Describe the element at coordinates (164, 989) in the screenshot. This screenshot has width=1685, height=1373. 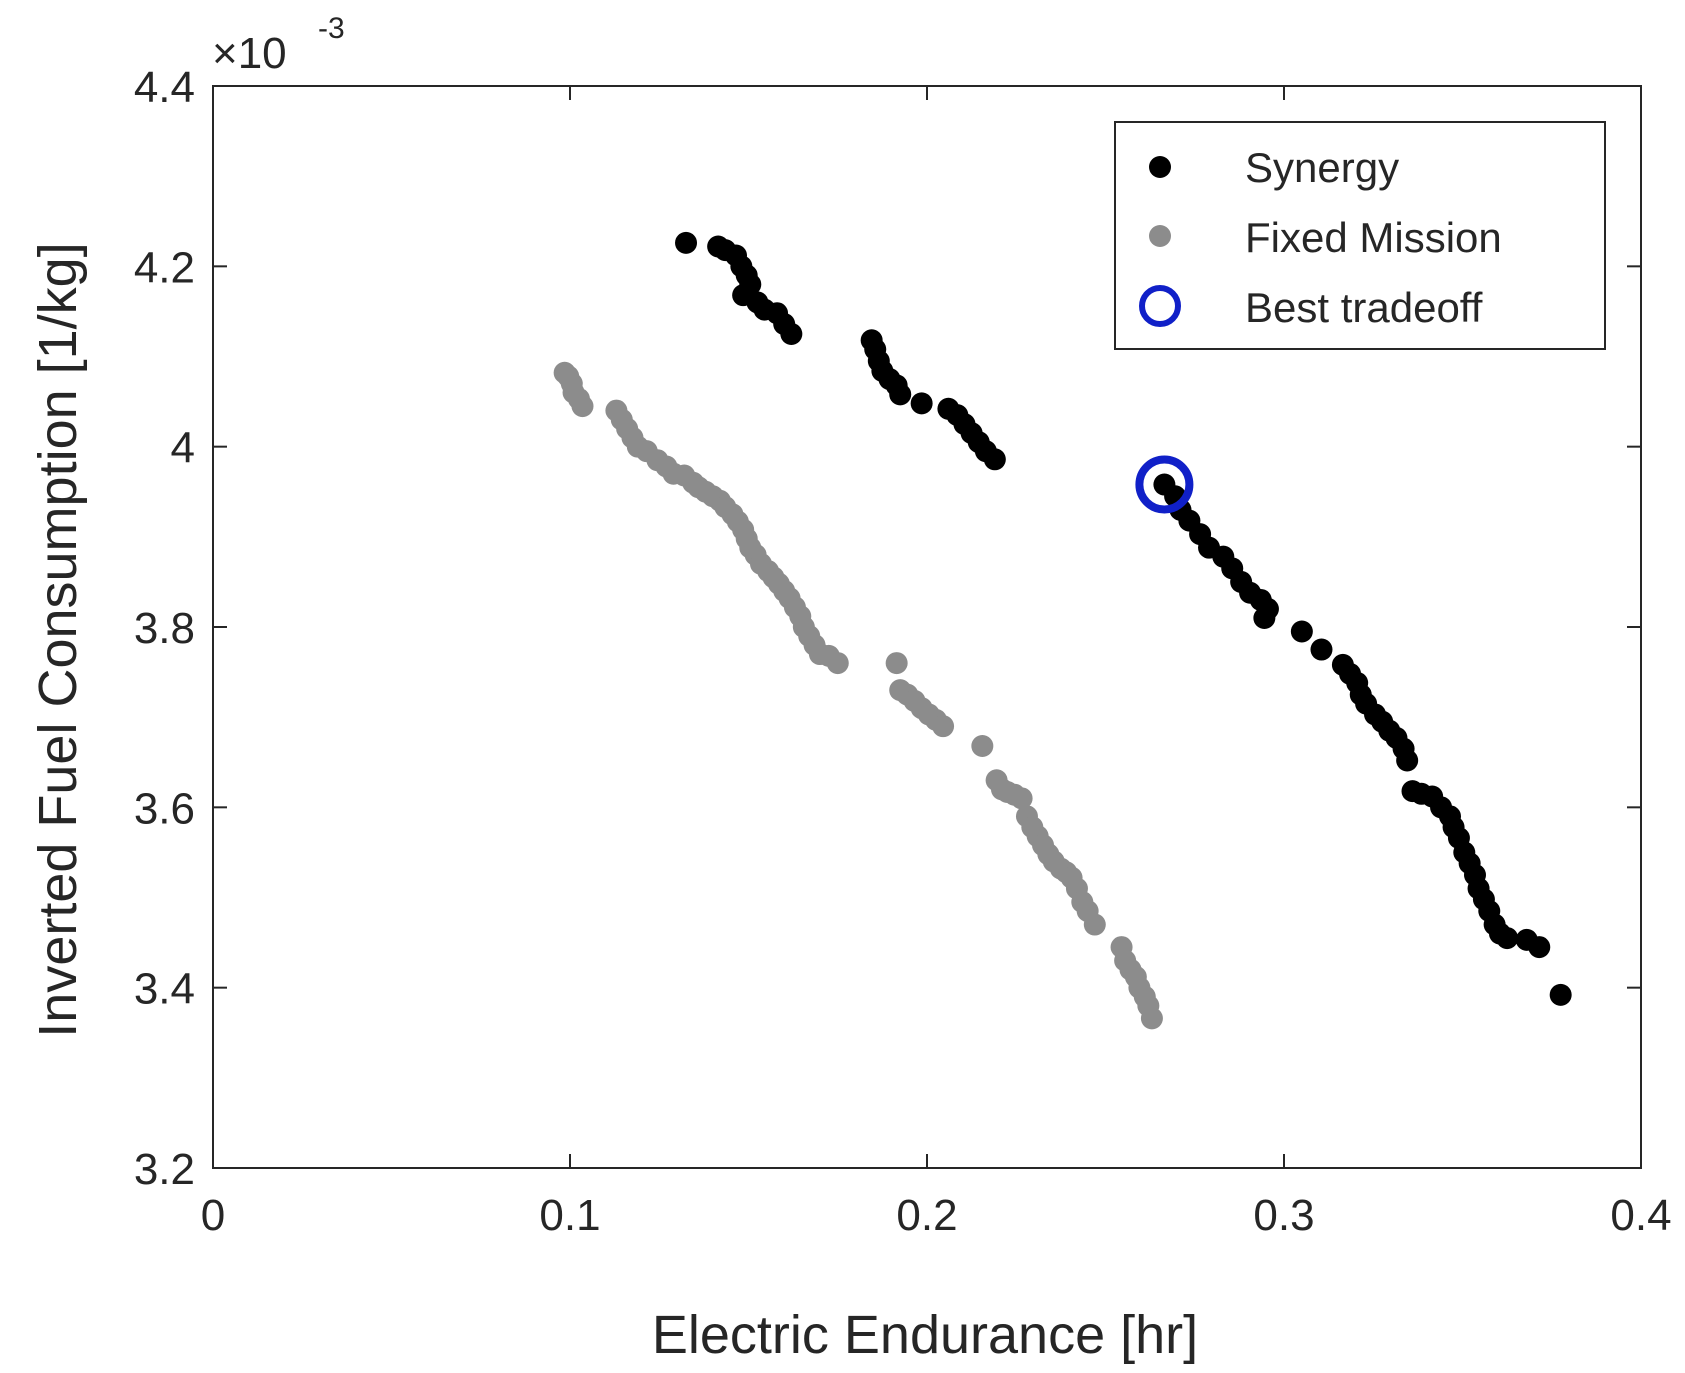
I see `y-tick-label: 3.4` at that location.